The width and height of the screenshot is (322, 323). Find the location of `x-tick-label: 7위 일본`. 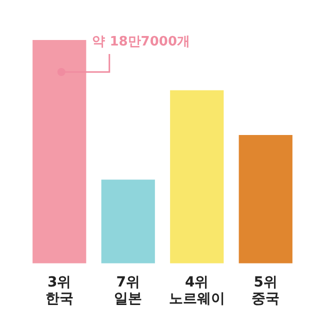

x-tick-label: 7위 일본 is located at coordinates (128, 291).